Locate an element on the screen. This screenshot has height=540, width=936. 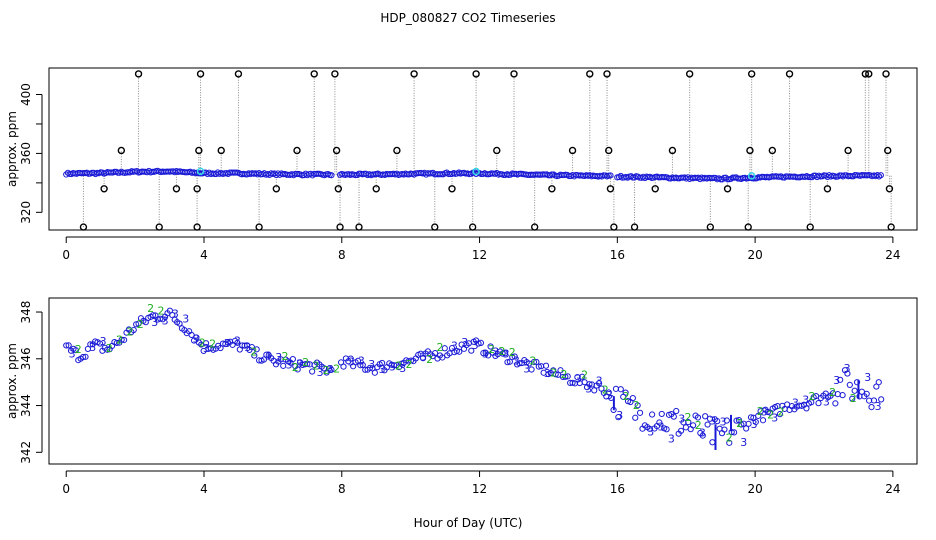
bottom-x-tick-label: 20 is located at coordinates (754, 489).